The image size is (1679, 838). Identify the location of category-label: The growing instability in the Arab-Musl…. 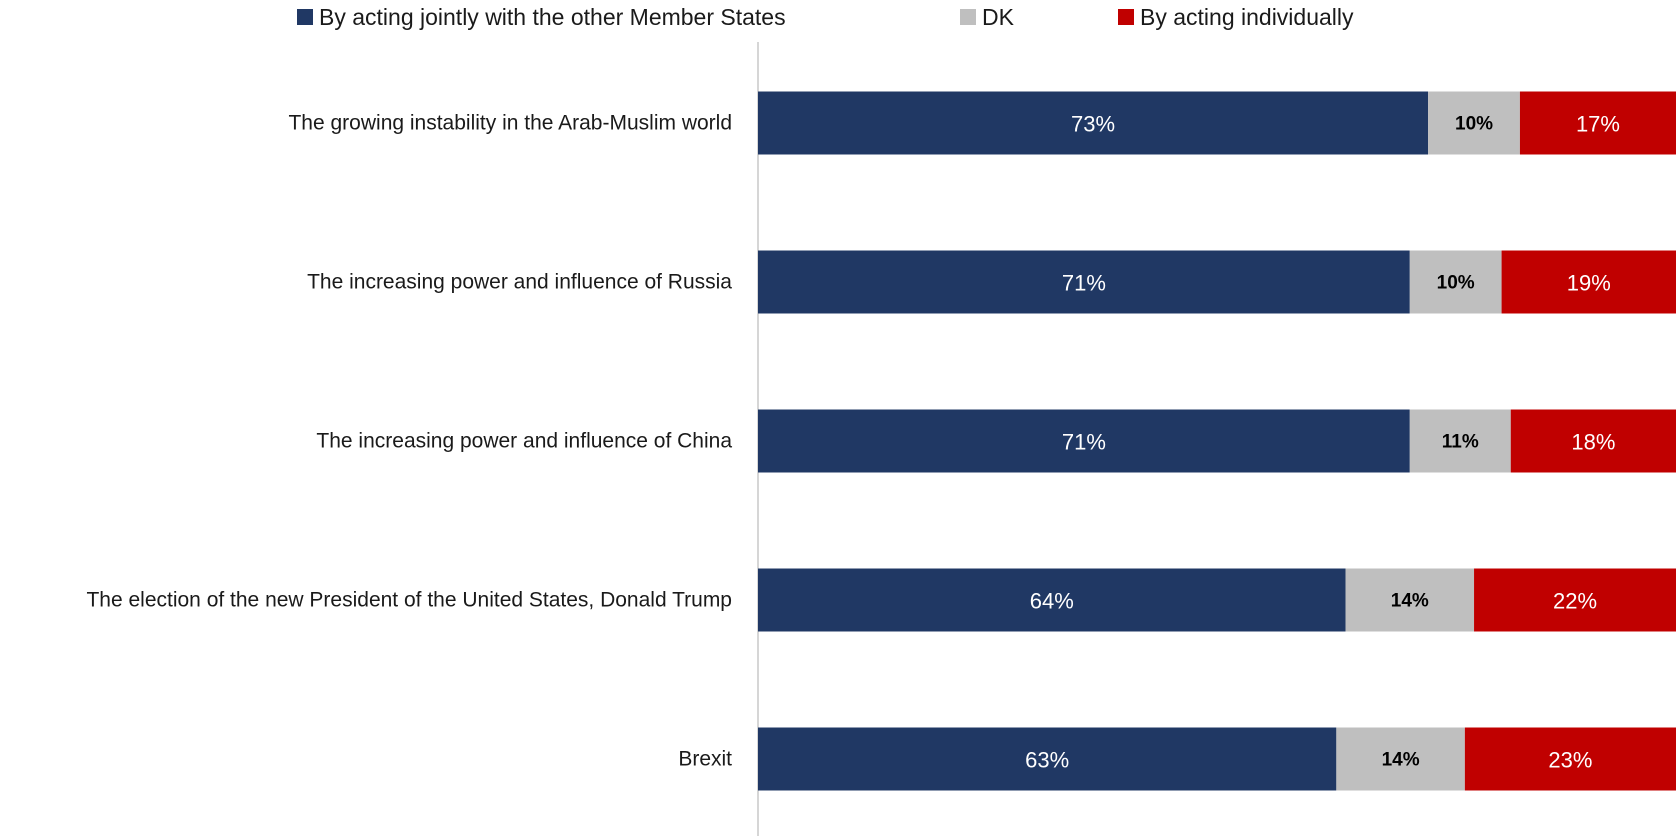
(510, 123).